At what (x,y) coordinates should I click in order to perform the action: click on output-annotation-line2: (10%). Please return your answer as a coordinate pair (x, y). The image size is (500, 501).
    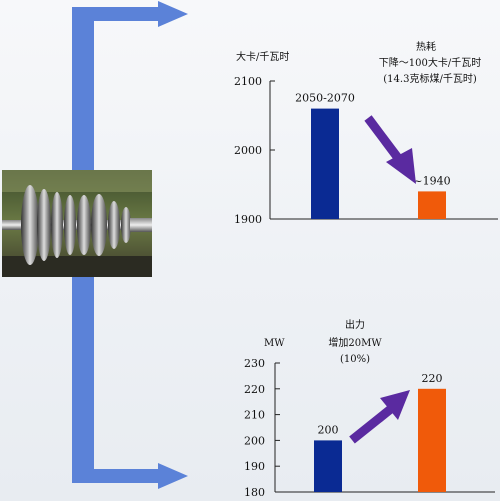
    Looking at the image, I should click on (355, 359).